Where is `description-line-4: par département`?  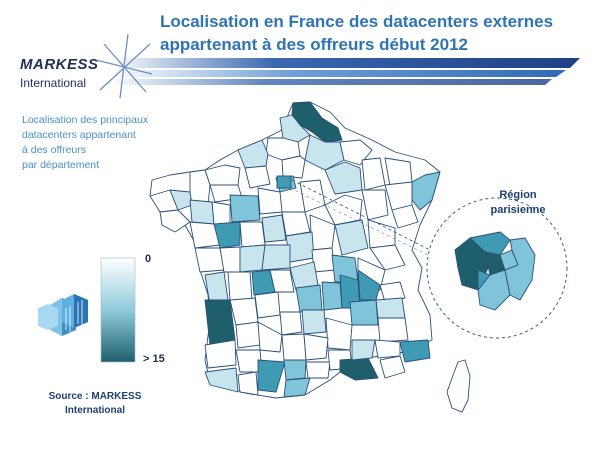 description-line-4: par département is located at coordinates (61, 165).